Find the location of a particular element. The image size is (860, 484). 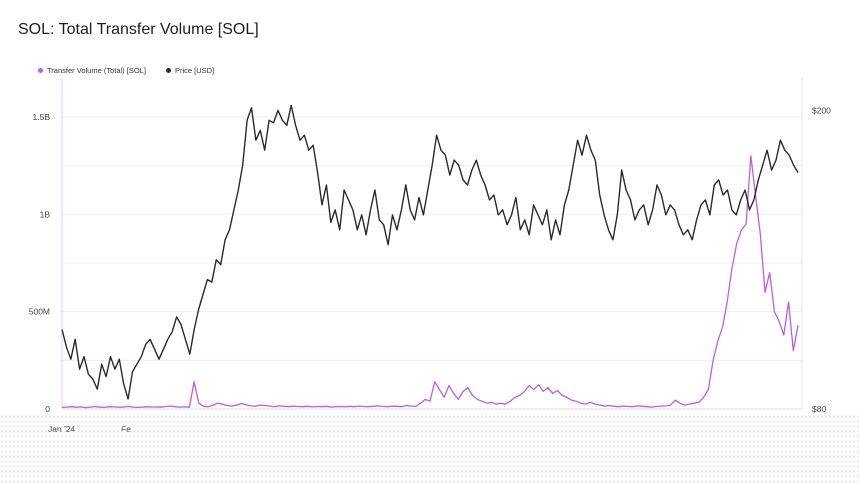

y-left-tick-label: 1B is located at coordinates (45, 214).